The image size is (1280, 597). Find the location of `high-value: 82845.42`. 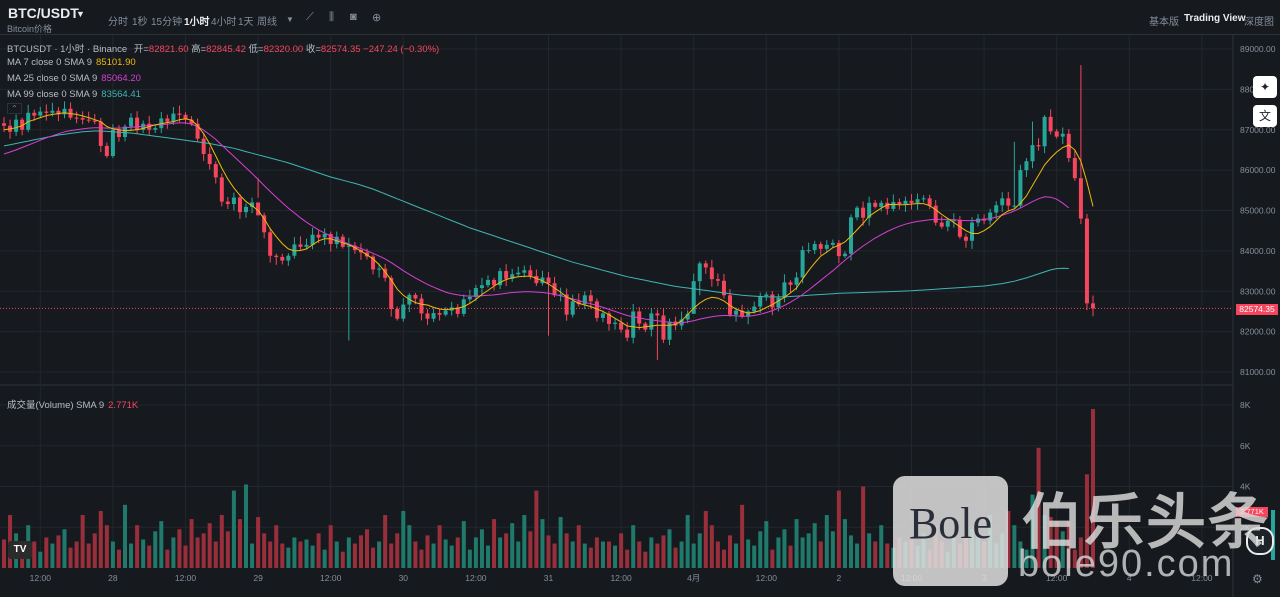

high-value: 82845.42 is located at coordinates (226, 49).